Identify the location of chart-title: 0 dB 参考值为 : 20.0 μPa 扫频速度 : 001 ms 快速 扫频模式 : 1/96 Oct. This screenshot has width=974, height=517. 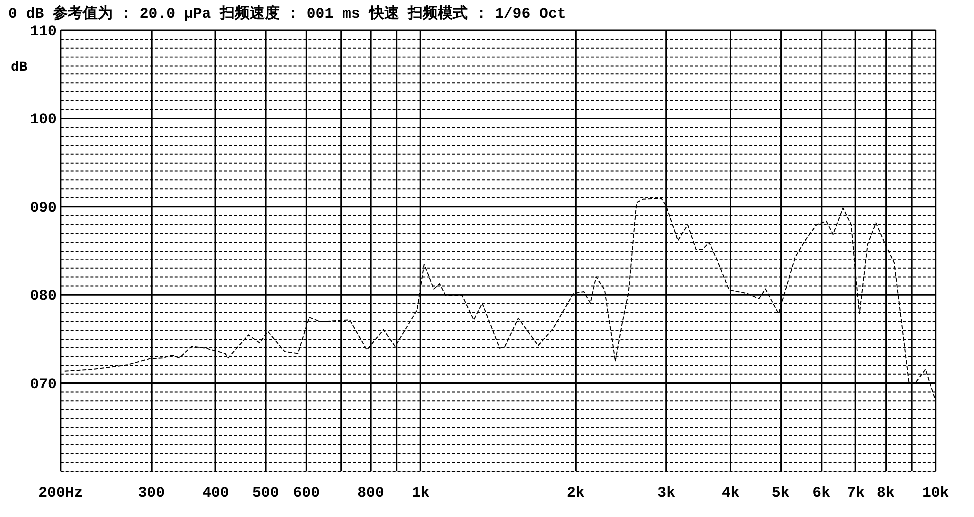
(287, 14).